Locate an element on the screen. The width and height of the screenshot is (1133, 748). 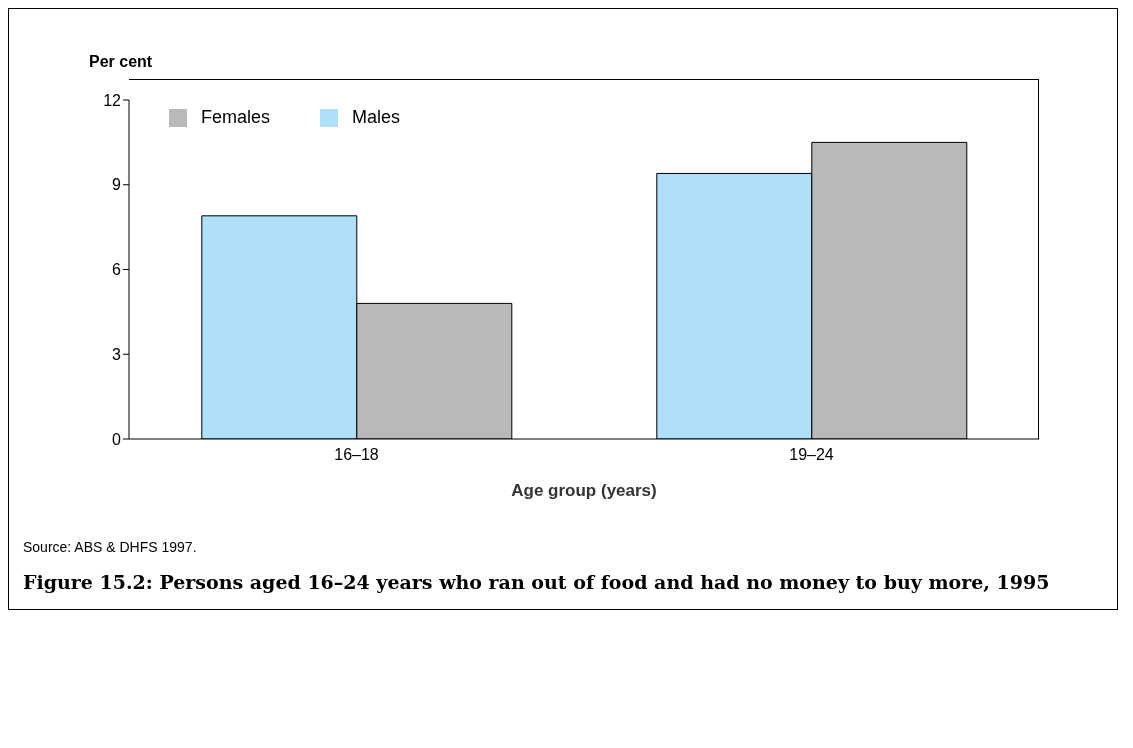
x-axis-title: Age group (years) is located at coordinates (584, 491).